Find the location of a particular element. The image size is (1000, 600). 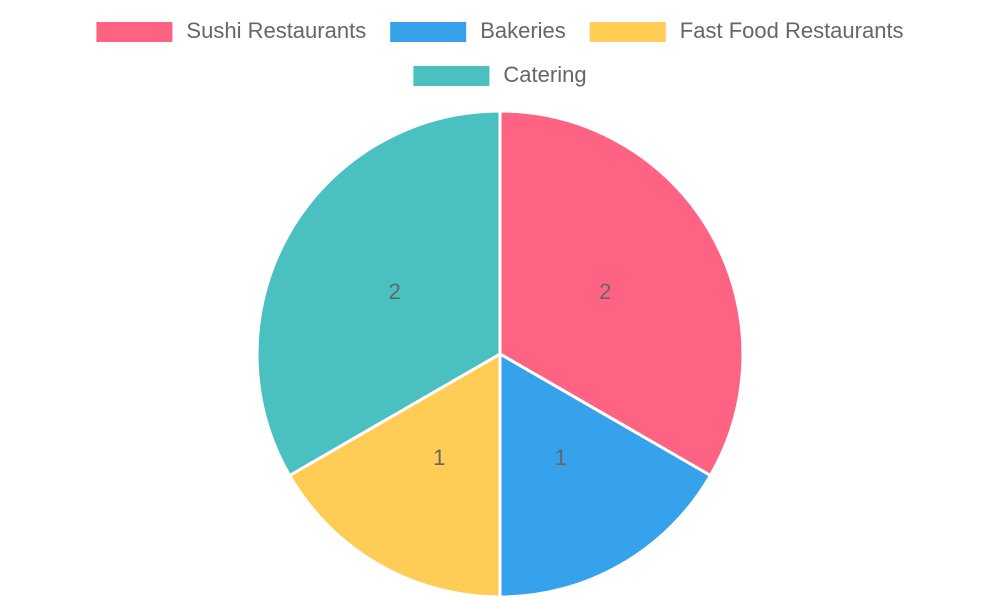

legend-label: Catering is located at coordinates (544, 74).